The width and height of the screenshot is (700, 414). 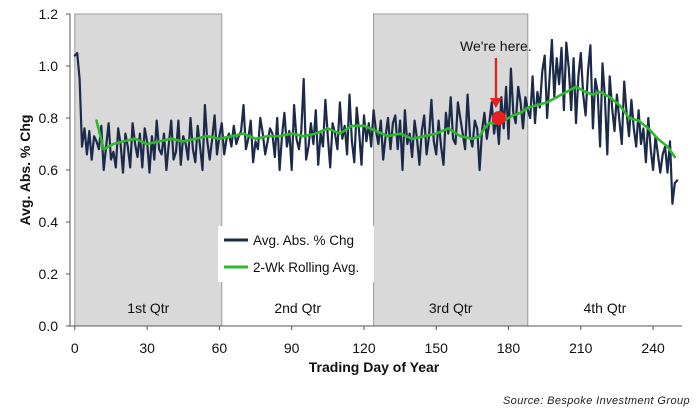 What do you see at coordinates (509, 348) in the screenshot?
I see `x-tick-label: 180` at bounding box center [509, 348].